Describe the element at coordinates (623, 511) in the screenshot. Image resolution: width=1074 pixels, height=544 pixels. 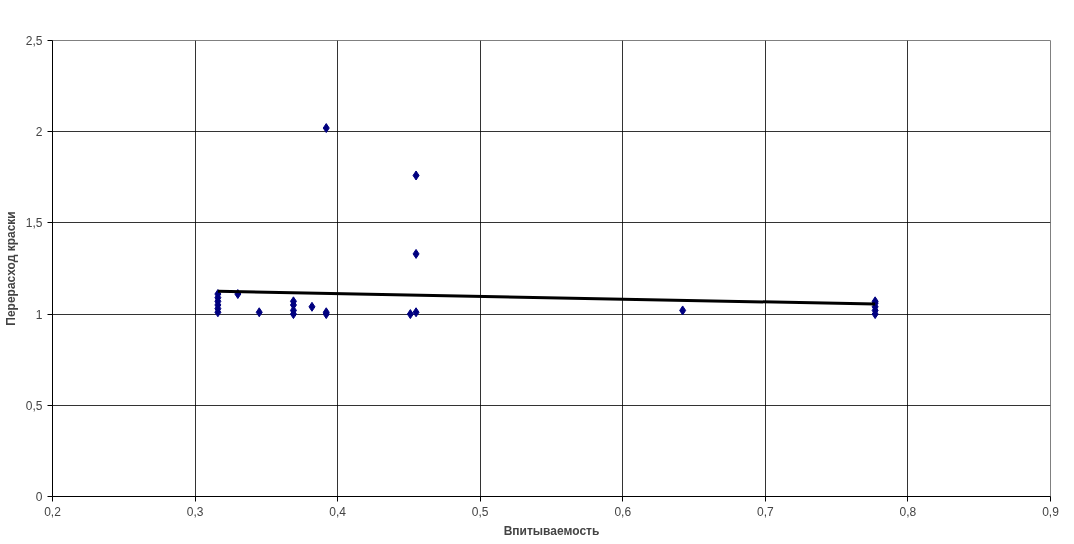
I see `x-tick-label: 0,6` at that location.